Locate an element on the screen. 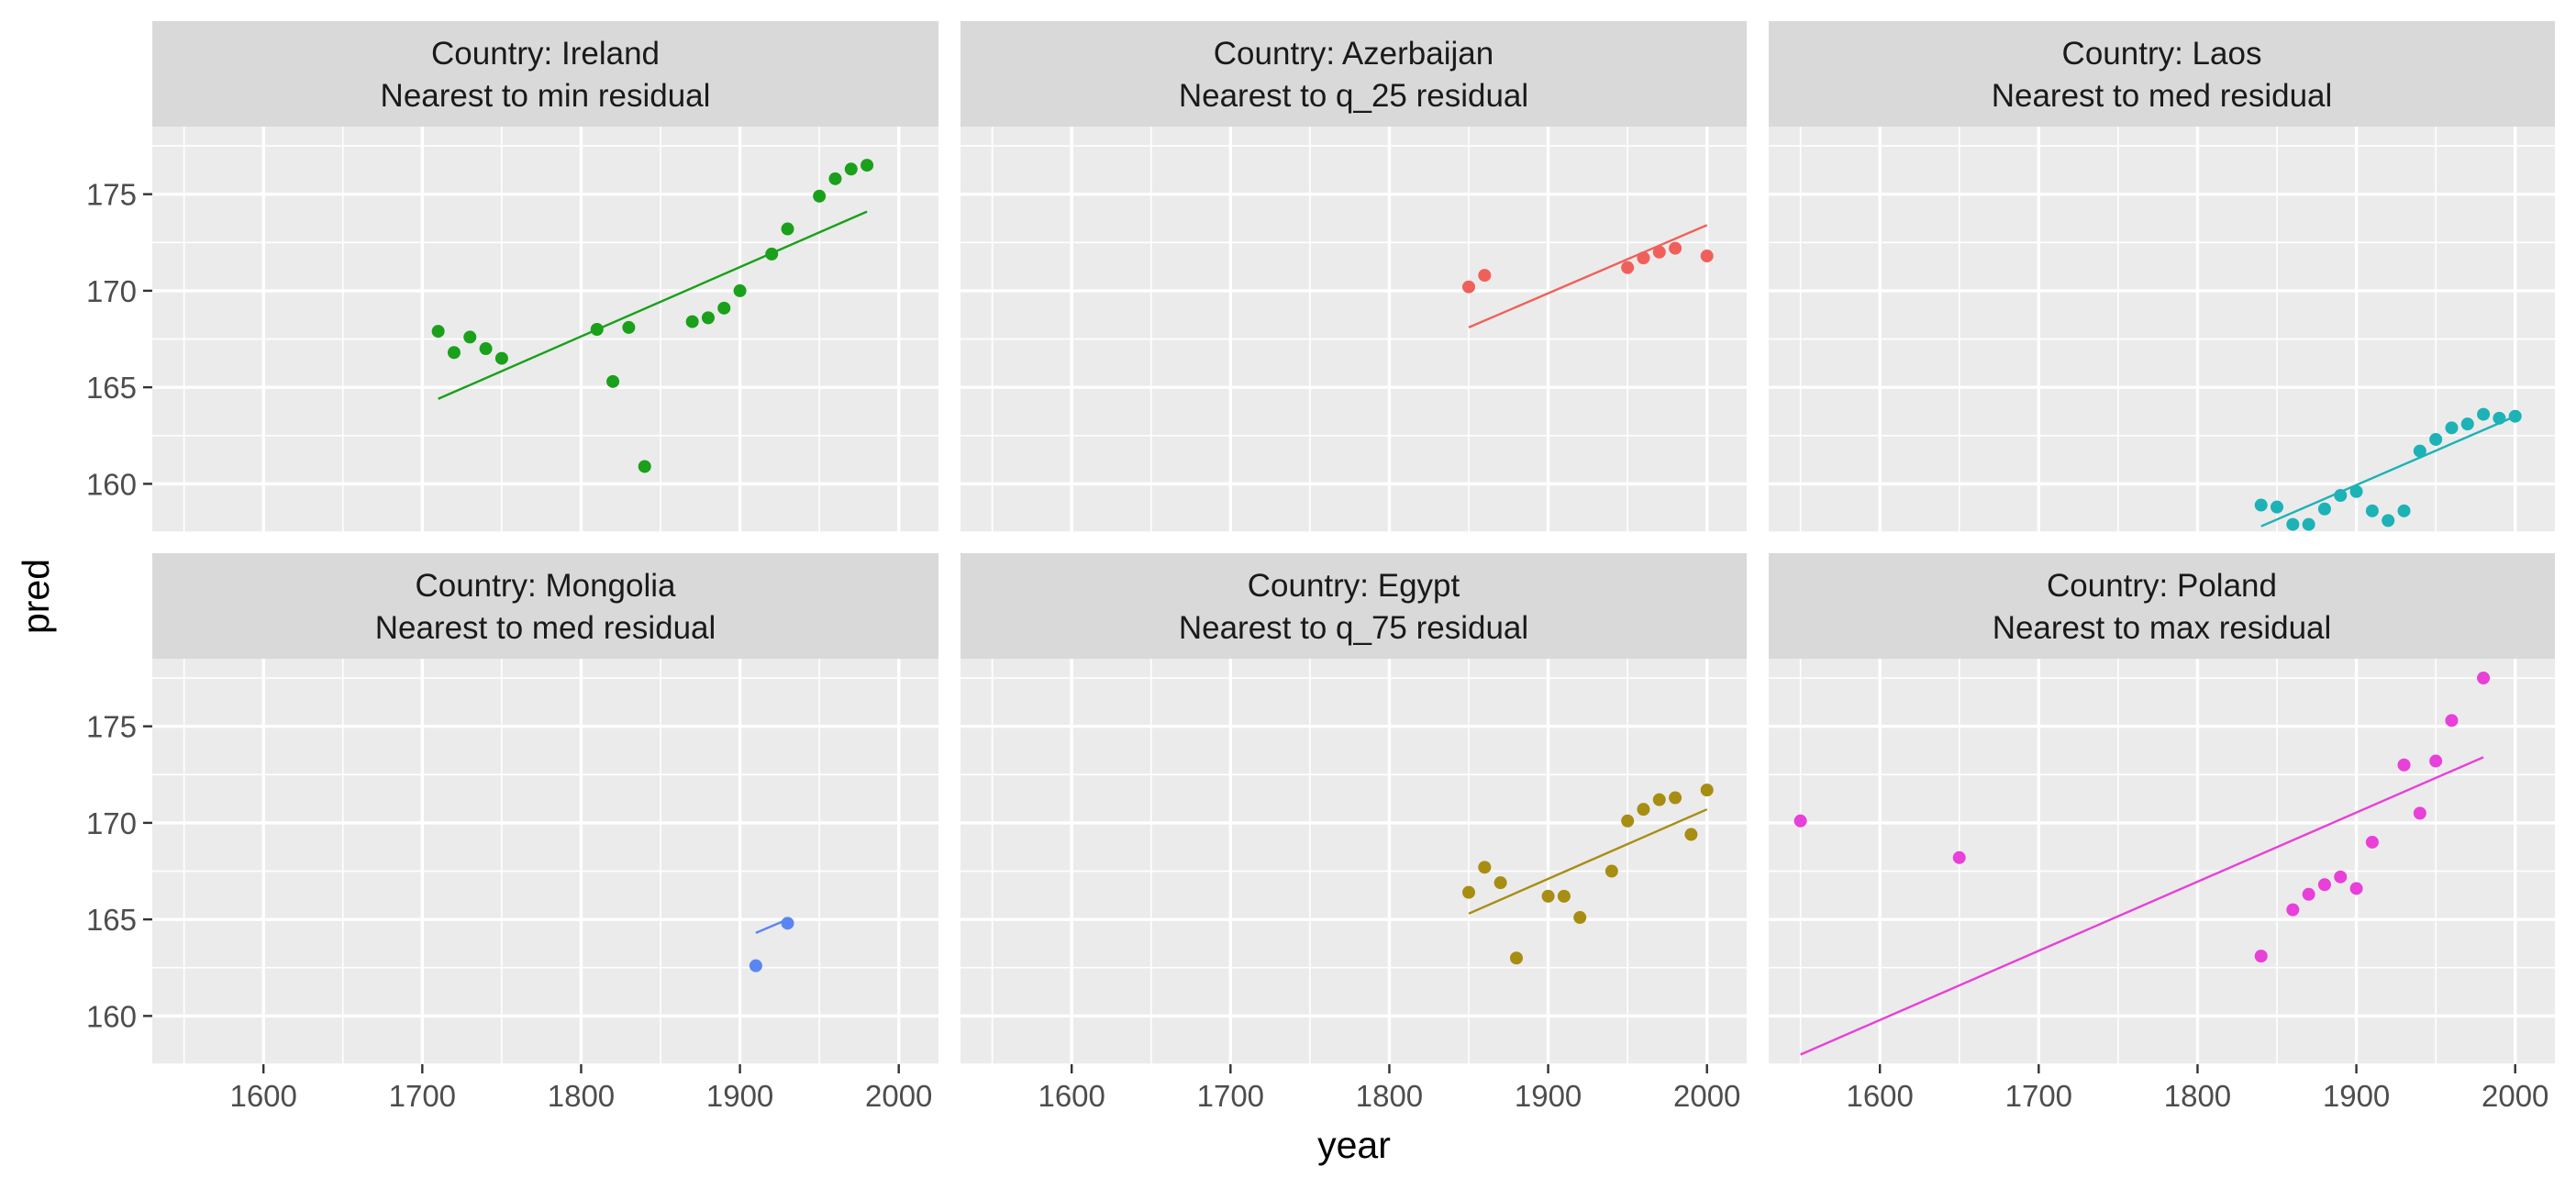 This screenshot has width=2576, height=1189. facet-strip-subtitle: Nearest to q_75 residual is located at coordinates (1353, 628).